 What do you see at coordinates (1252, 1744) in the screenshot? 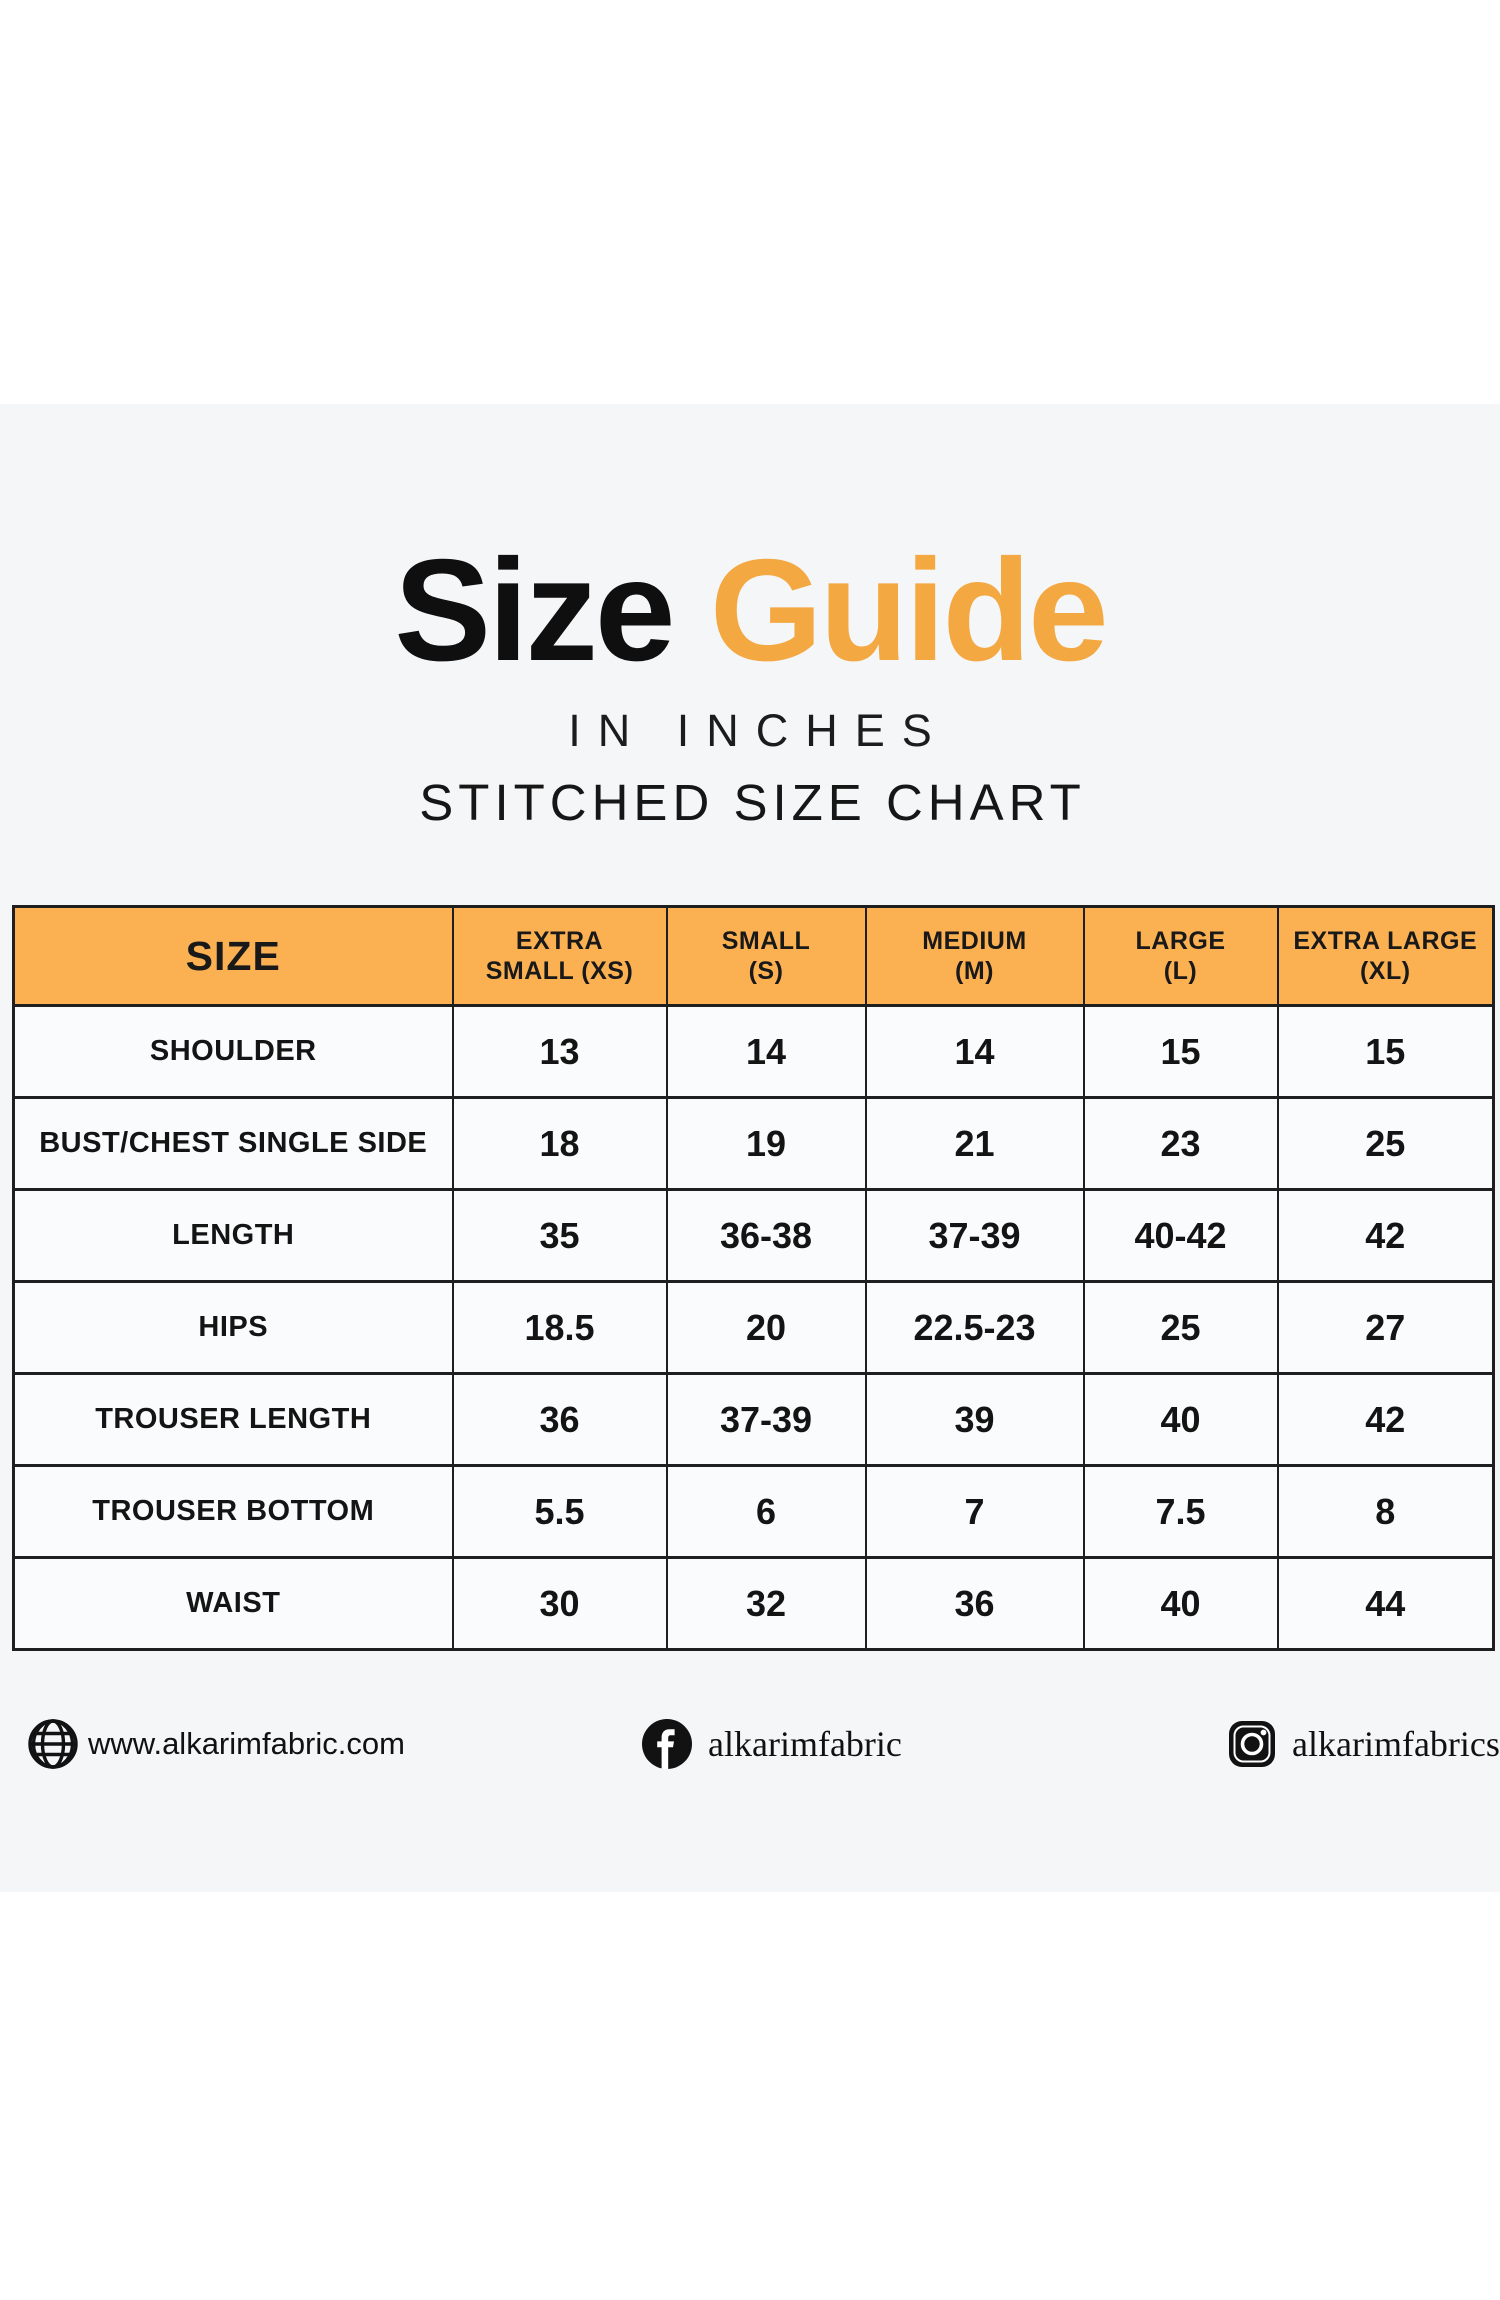
I see `instagram-icon` at bounding box center [1252, 1744].